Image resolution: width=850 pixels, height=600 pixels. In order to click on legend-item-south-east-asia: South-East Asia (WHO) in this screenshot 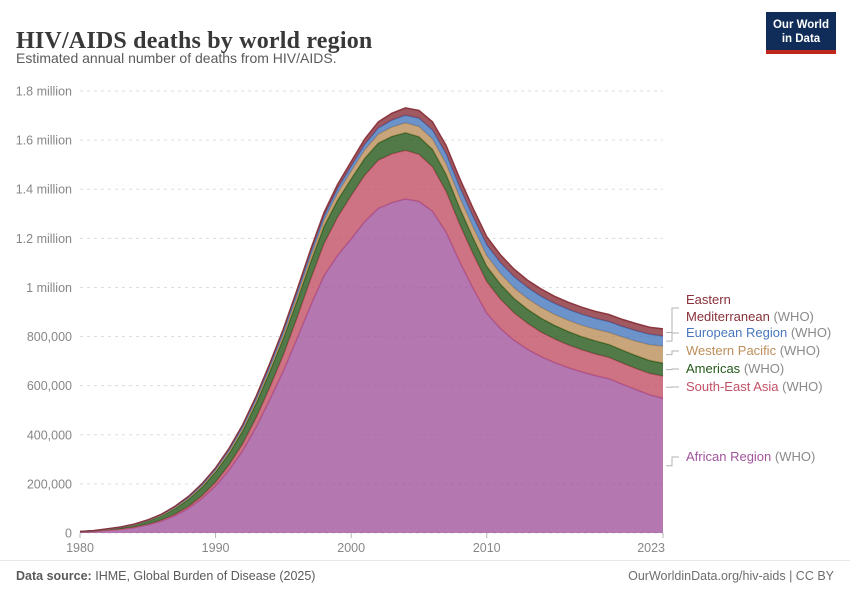, I will do `click(768, 387)`.